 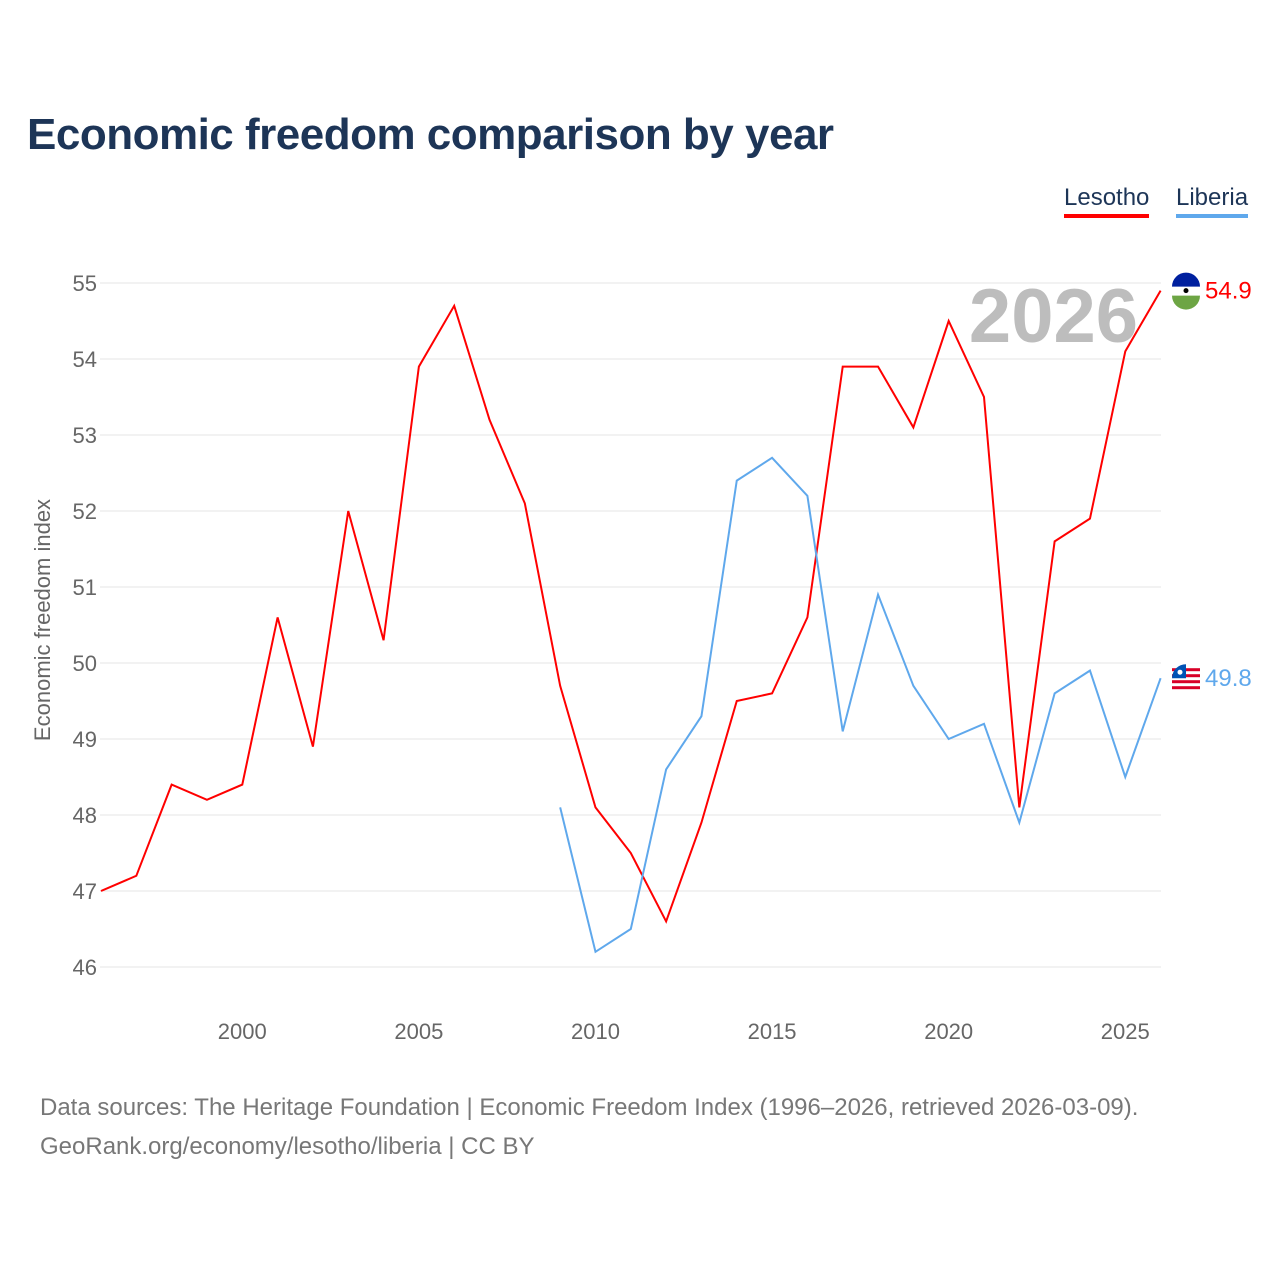 I want to click on y-tick-label: 53, so click(x=85, y=435).